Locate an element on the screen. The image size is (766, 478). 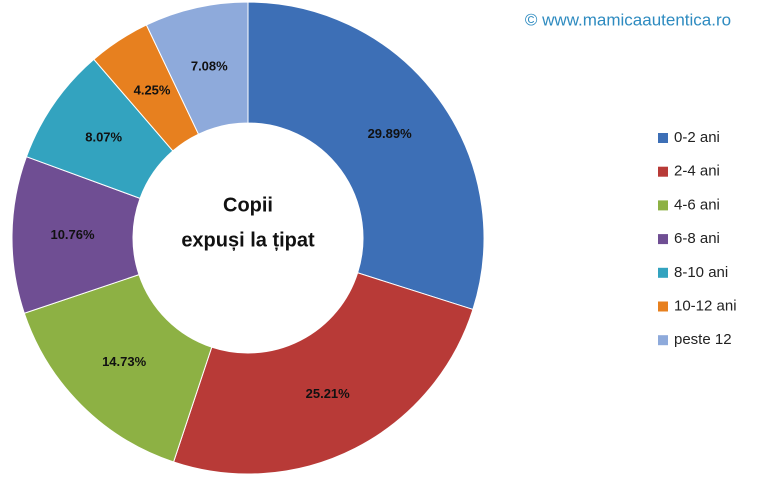
watermark: © www.mamicaautentica.ro is located at coordinates (628, 19).